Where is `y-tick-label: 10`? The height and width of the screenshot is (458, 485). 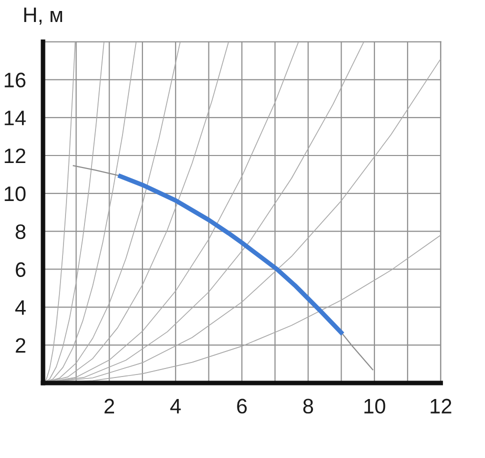 y-tick-label: 10 is located at coordinates (15, 194).